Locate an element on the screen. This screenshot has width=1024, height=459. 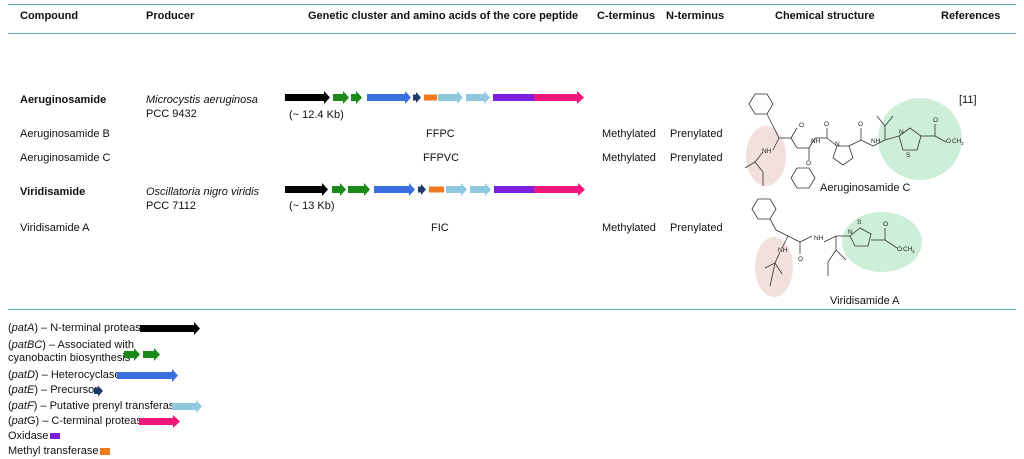
reference: [11] is located at coordinates (968, 100).